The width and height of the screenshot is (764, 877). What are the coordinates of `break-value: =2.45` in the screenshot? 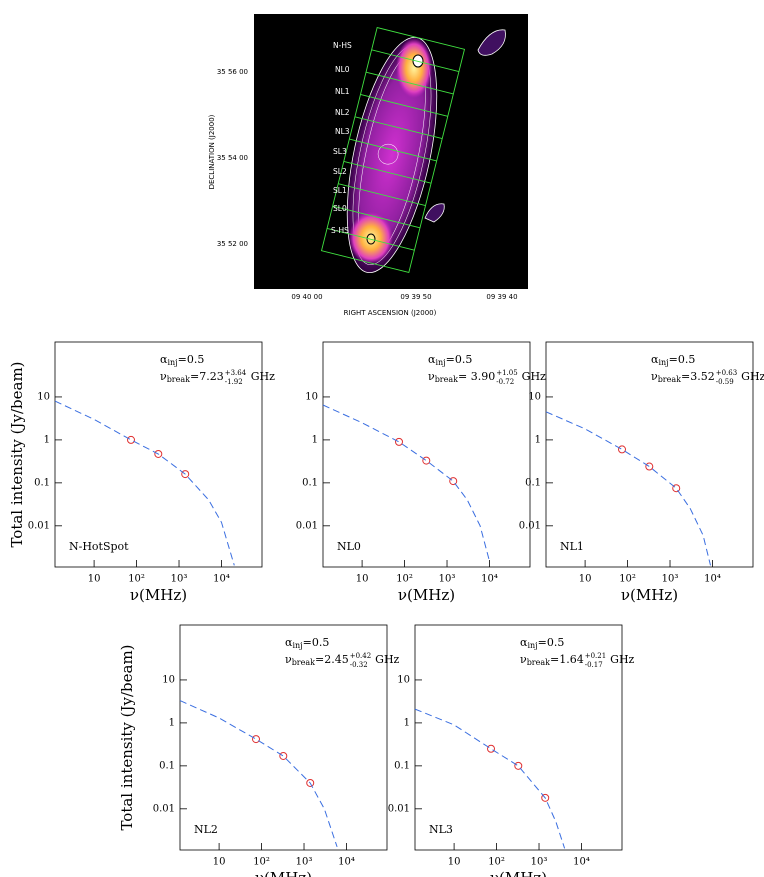 It's located at (332, 659).